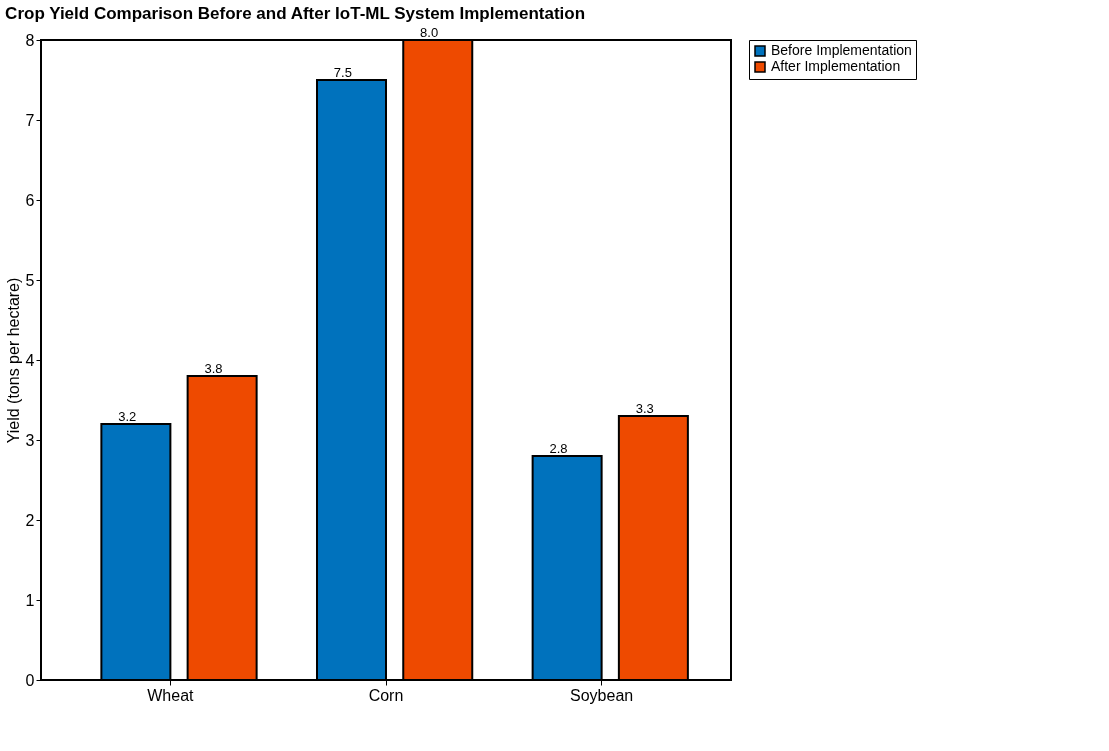 This screenshot has width=1109, height=751. What do you see at coordinates (386, 695) in the screenshot?
I see `x-tick-label: Corn` at bounding box center [386, 695].